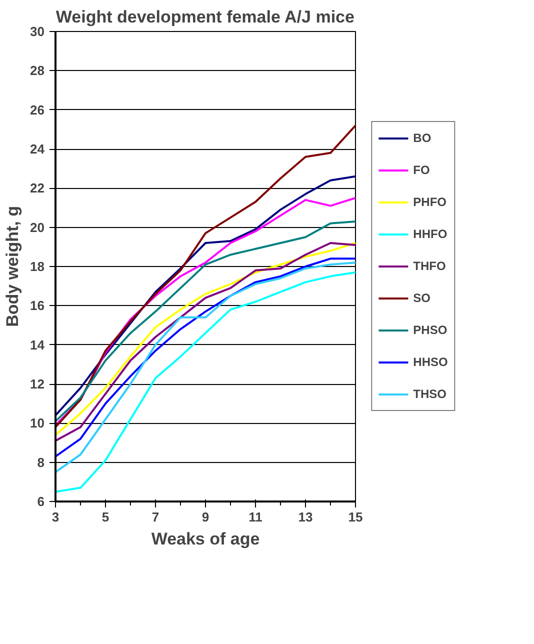 The width and height of the screenshot is (534, 644). I want to click on y-tick-label: 30, so click(37, 31).